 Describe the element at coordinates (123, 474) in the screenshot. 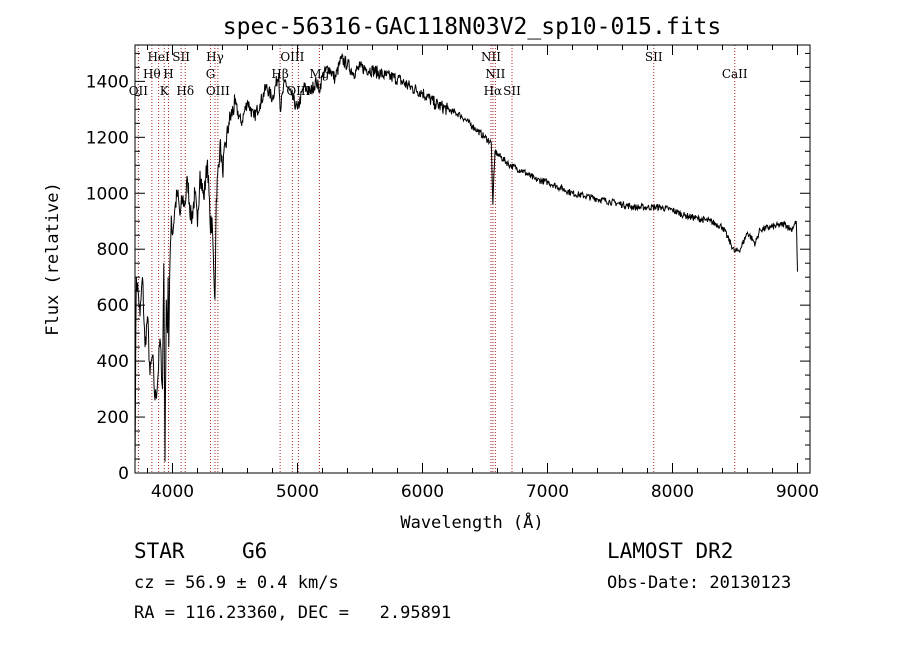

I see `y-tick-label: 0` at that location.